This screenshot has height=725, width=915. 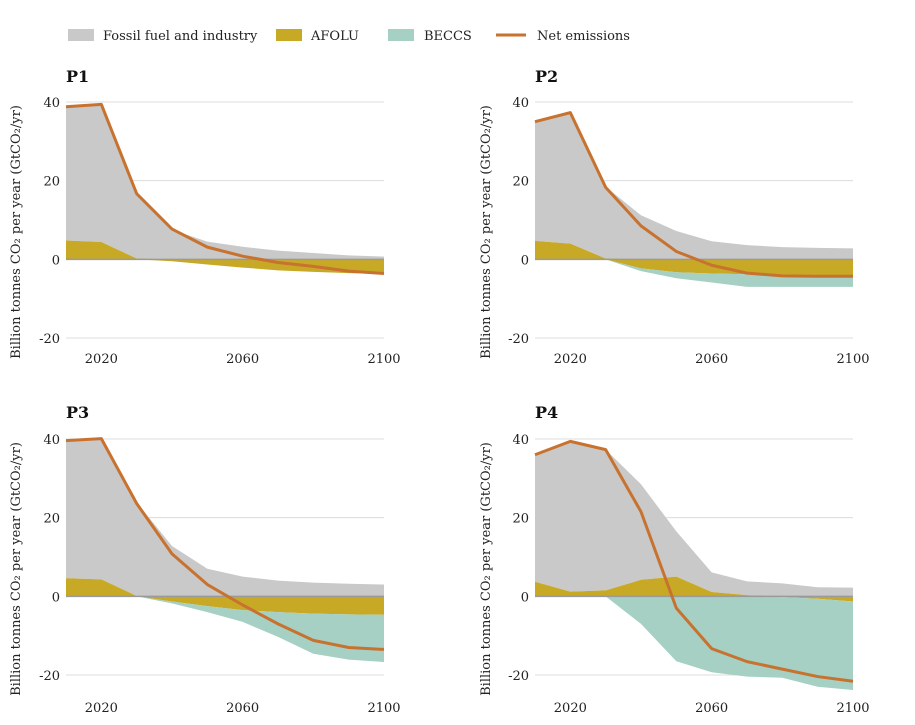 What do you see at coordinates (401, 35) in the screenshot?
I see `legend-swatch-beccs` at bounding box center [401, 35].